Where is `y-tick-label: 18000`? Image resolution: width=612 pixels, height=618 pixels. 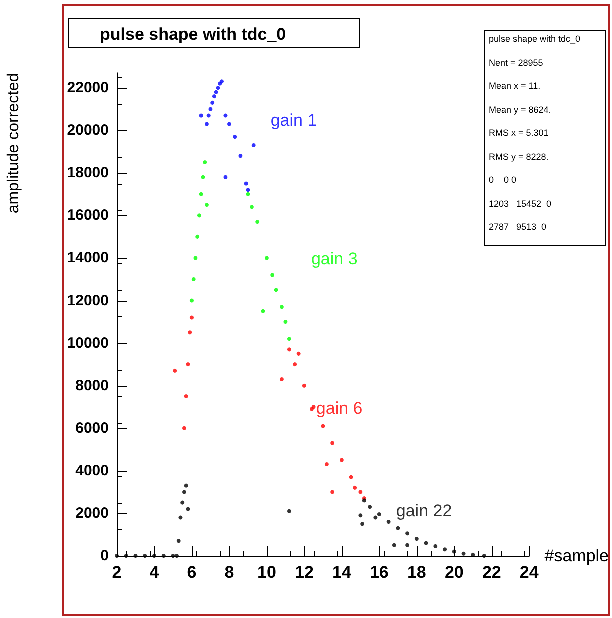
y-tick-label: 18000 is located at coordinates (88, 173).